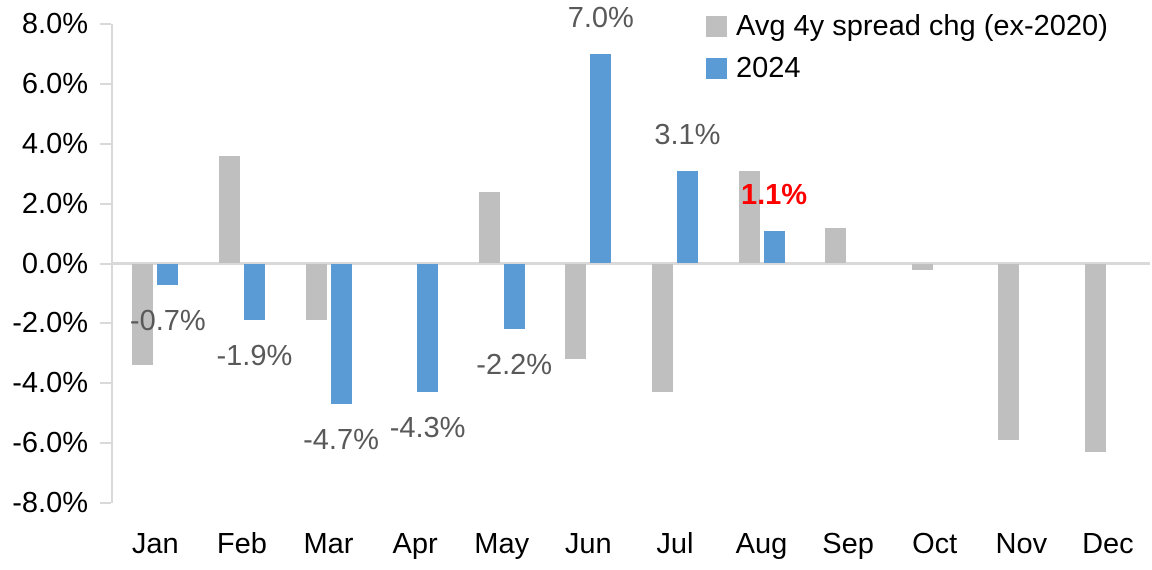 The image size is (1152, 570). What do you see at coordinates (54, 143) in the screenshot?
I see `y-axis-tick-label: 4.0%` at bounding box center [54, 143].